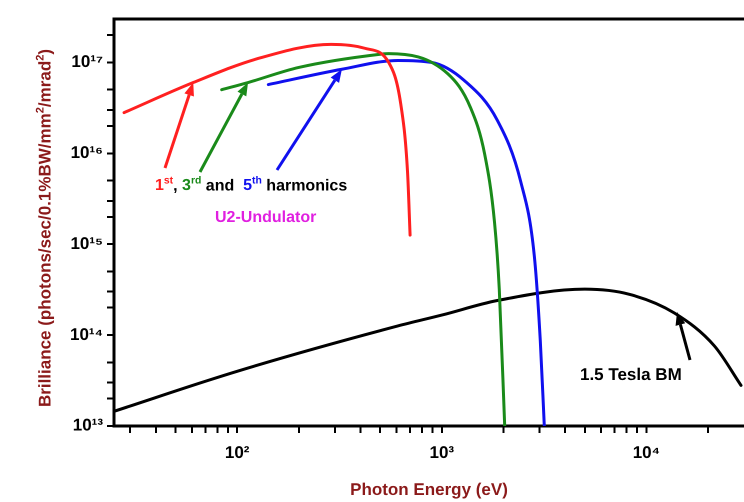  What do you see at coordinates (237, 452) in the screenshot?
I see `x-tick-label: 10²` at bounding box center [237, 452].